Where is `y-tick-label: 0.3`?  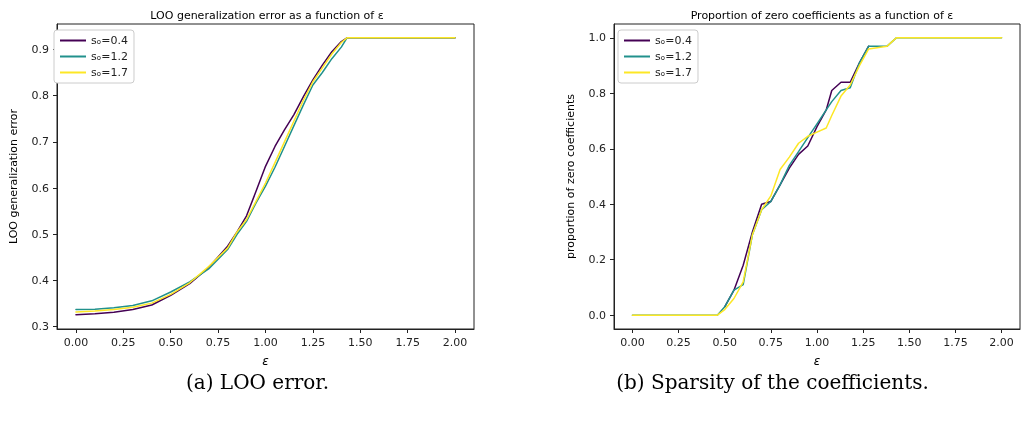 y-tick-label: 0.3 is located at coordinates (40, 327).